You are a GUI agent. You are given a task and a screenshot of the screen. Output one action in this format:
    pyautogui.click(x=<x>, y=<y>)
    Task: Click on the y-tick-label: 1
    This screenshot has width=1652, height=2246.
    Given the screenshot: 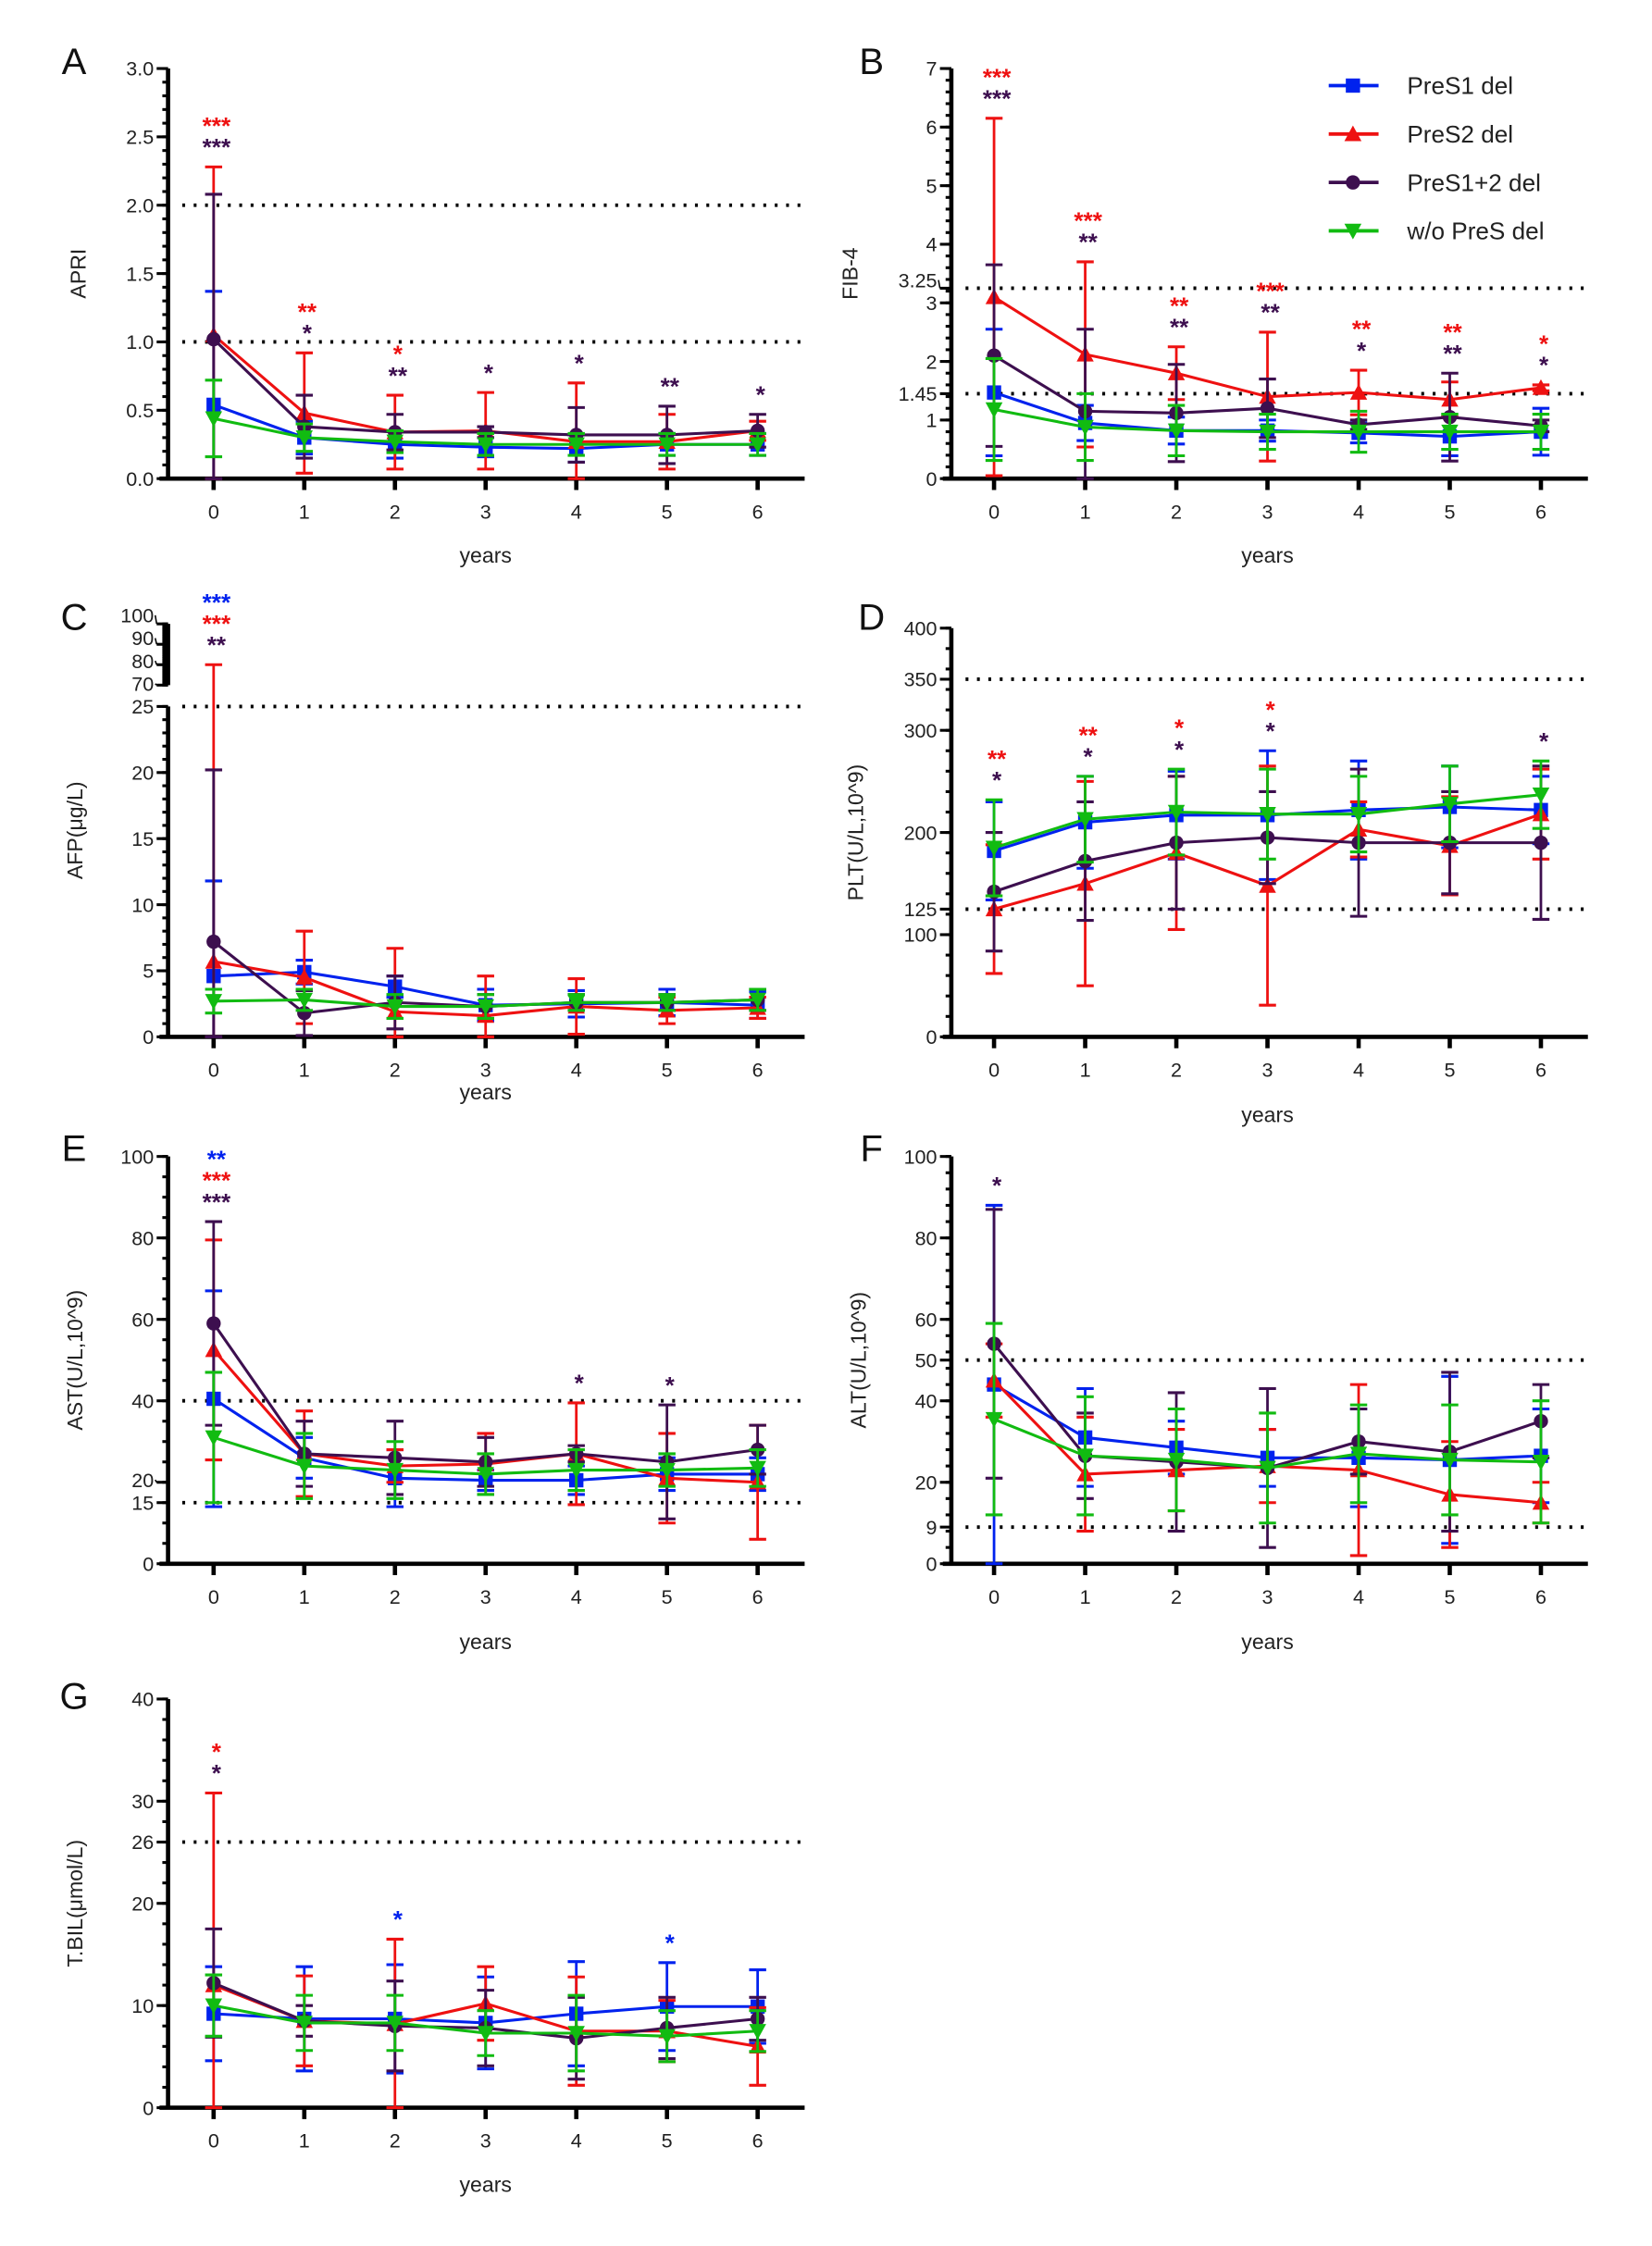 What is the action you would take?
    pyautogui.click(x=932, y=421)
    